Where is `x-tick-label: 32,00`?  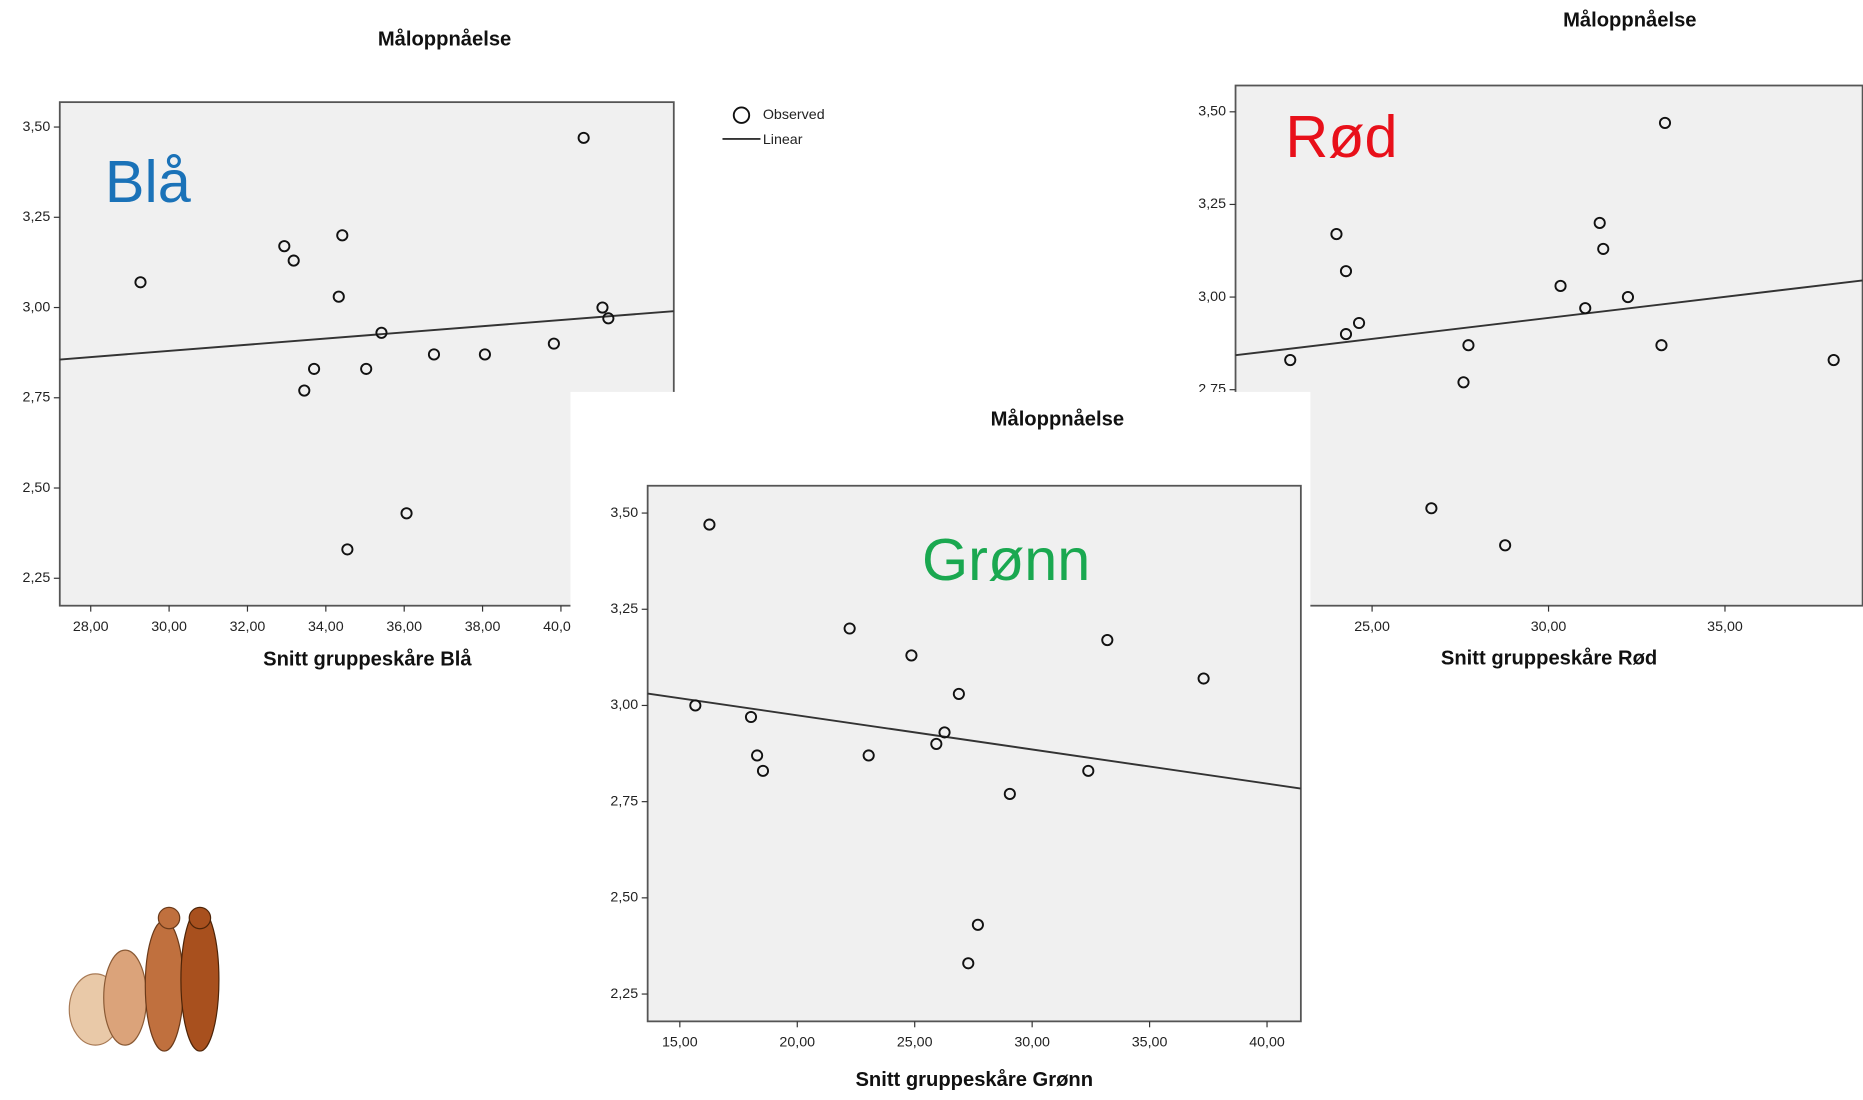 x-tick-label: 32,00 is located at coordinates (248, 627).